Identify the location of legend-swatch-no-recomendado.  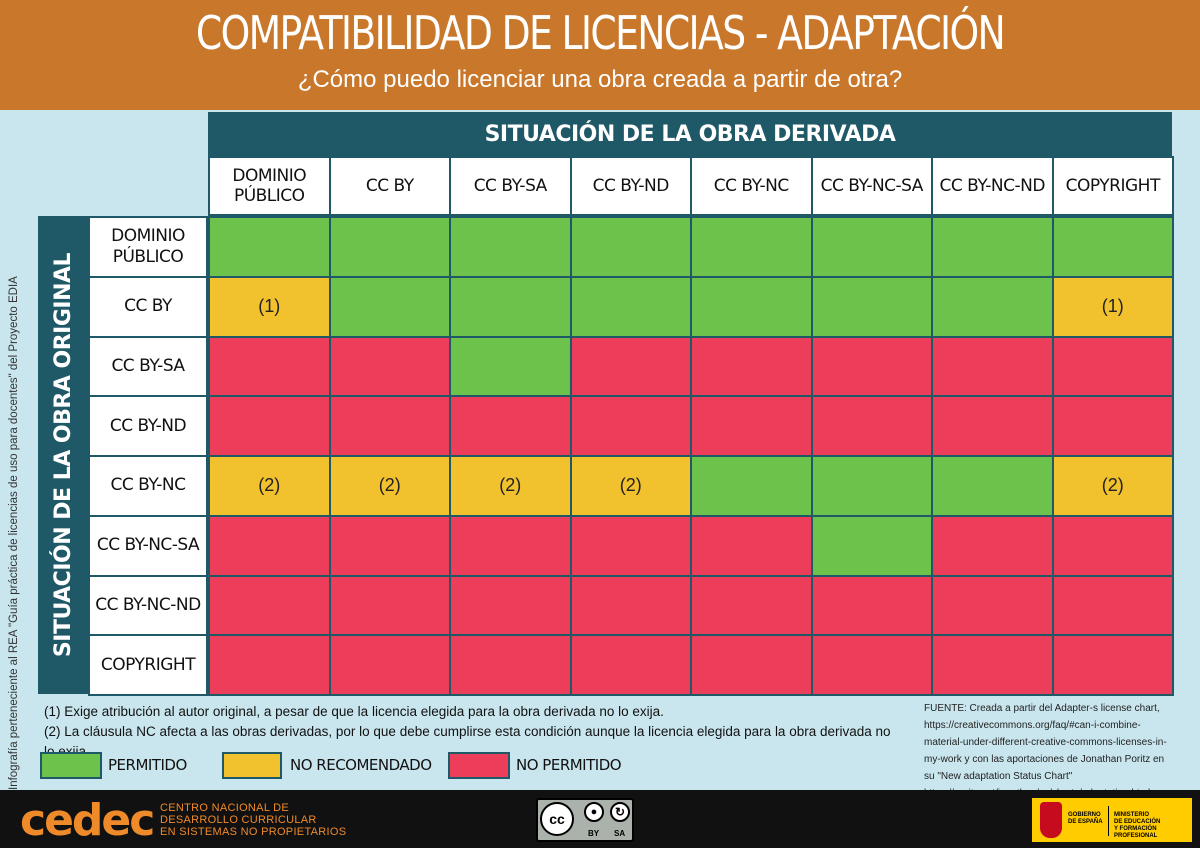
(252, 765).